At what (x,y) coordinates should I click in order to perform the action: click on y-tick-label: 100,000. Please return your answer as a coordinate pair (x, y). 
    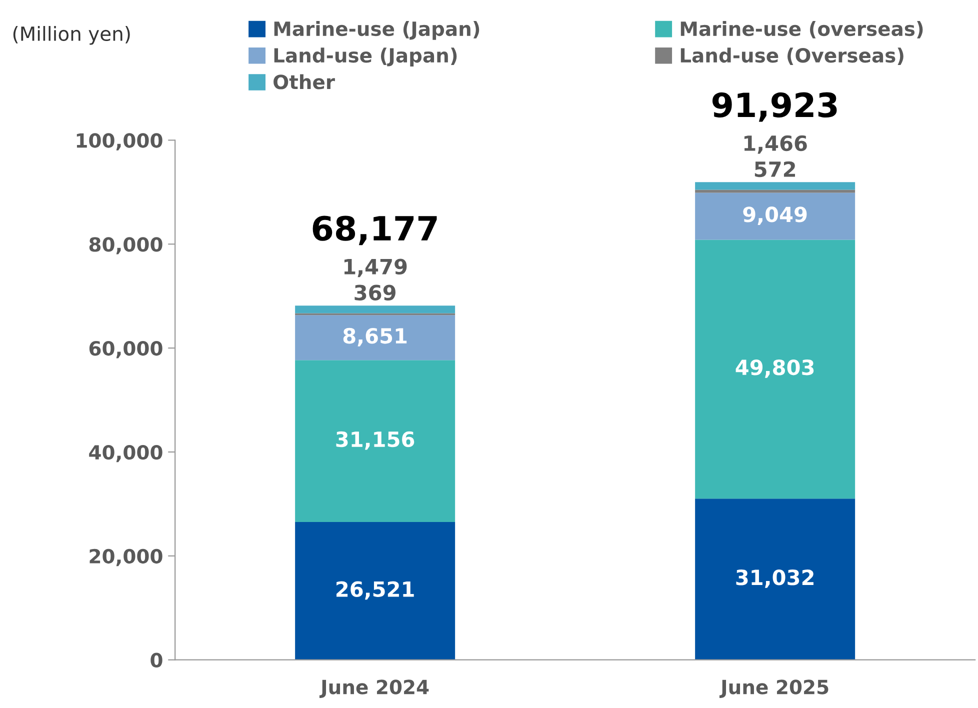
    Looking at the image, I should click on (119, 141).